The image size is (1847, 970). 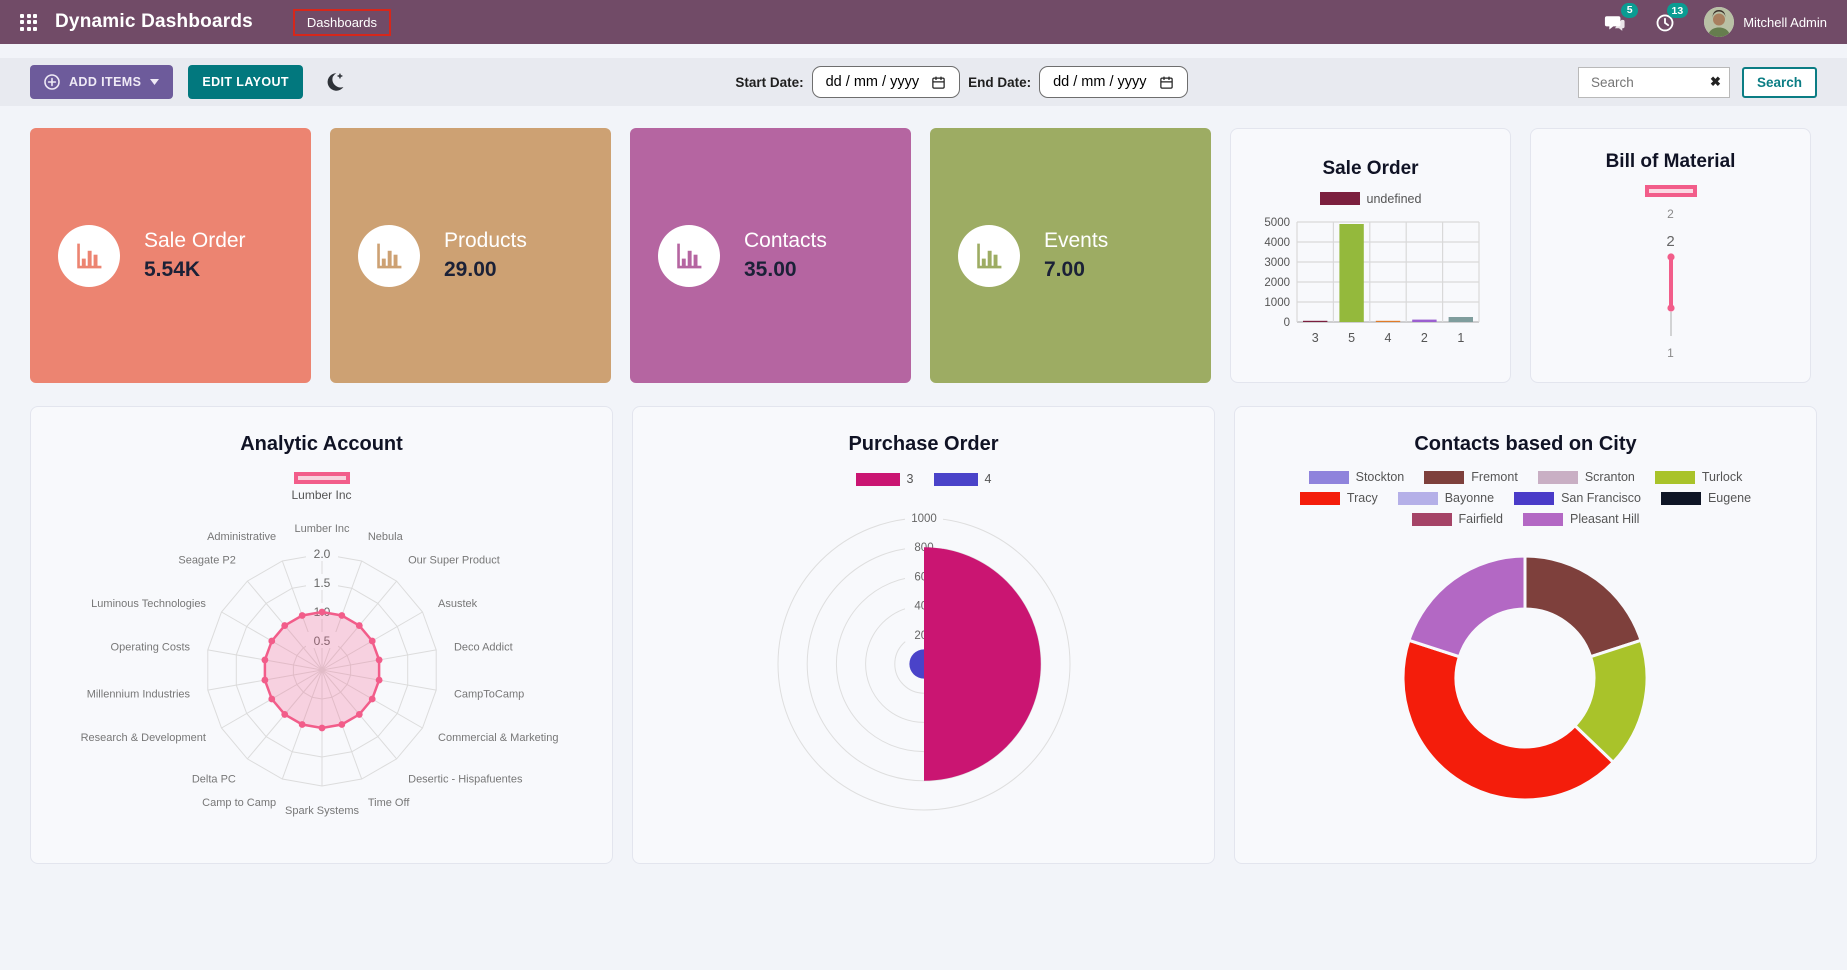 What do you see at coordinates (1615, 23) in the screenshot?
I see `chat-icon` at bounding box center [1615, 23].